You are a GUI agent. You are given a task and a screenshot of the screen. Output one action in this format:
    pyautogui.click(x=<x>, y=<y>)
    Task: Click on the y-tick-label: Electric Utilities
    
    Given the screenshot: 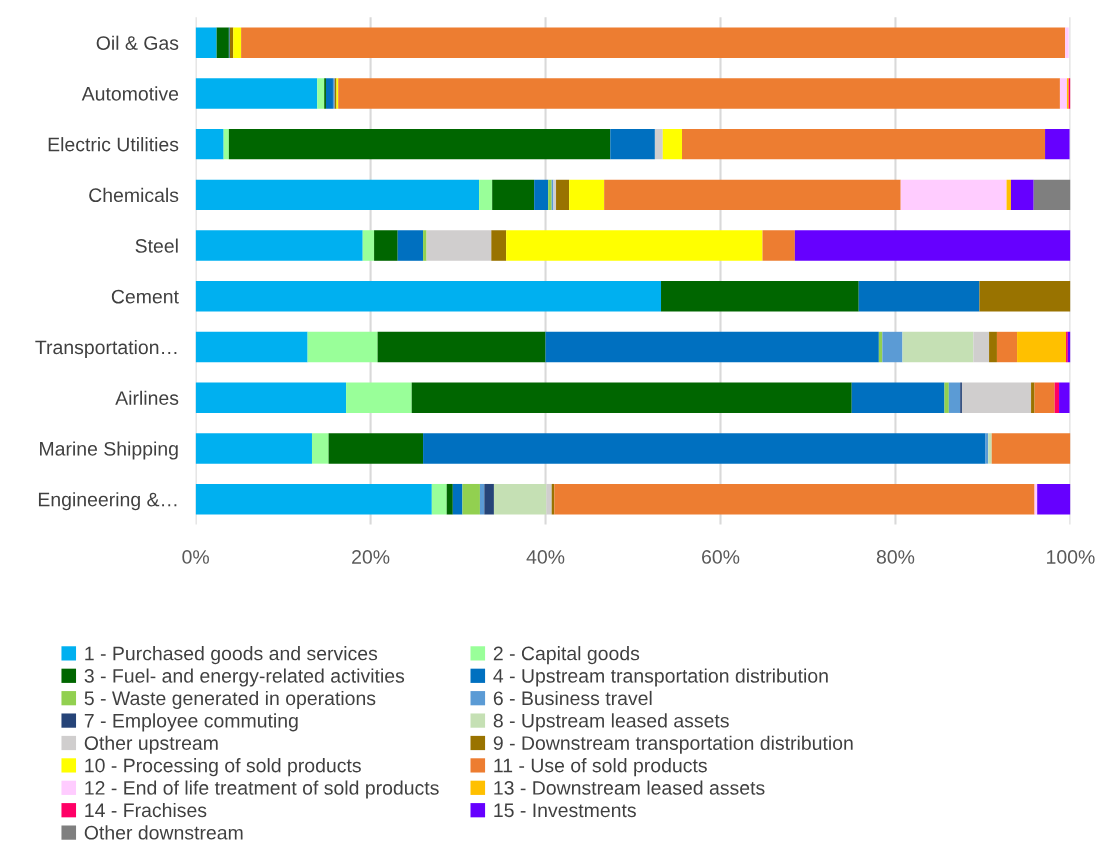 What is the action you would take?
    pyautogui.click(x=113, y=144)
    